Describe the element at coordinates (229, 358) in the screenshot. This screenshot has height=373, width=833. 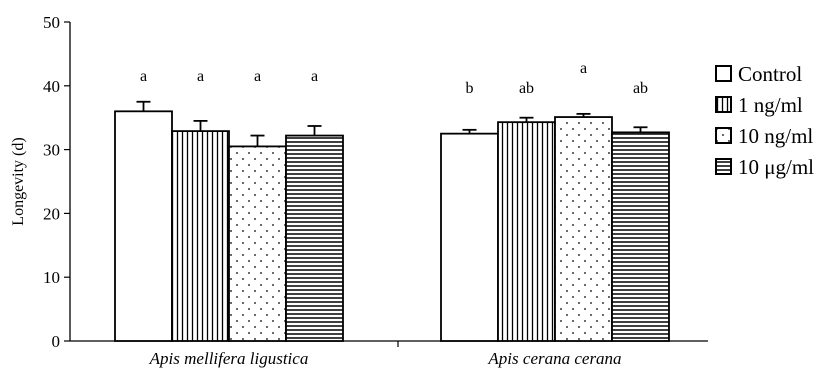
I see `x-tick-label: Apis mellifera ligustica` at that location.